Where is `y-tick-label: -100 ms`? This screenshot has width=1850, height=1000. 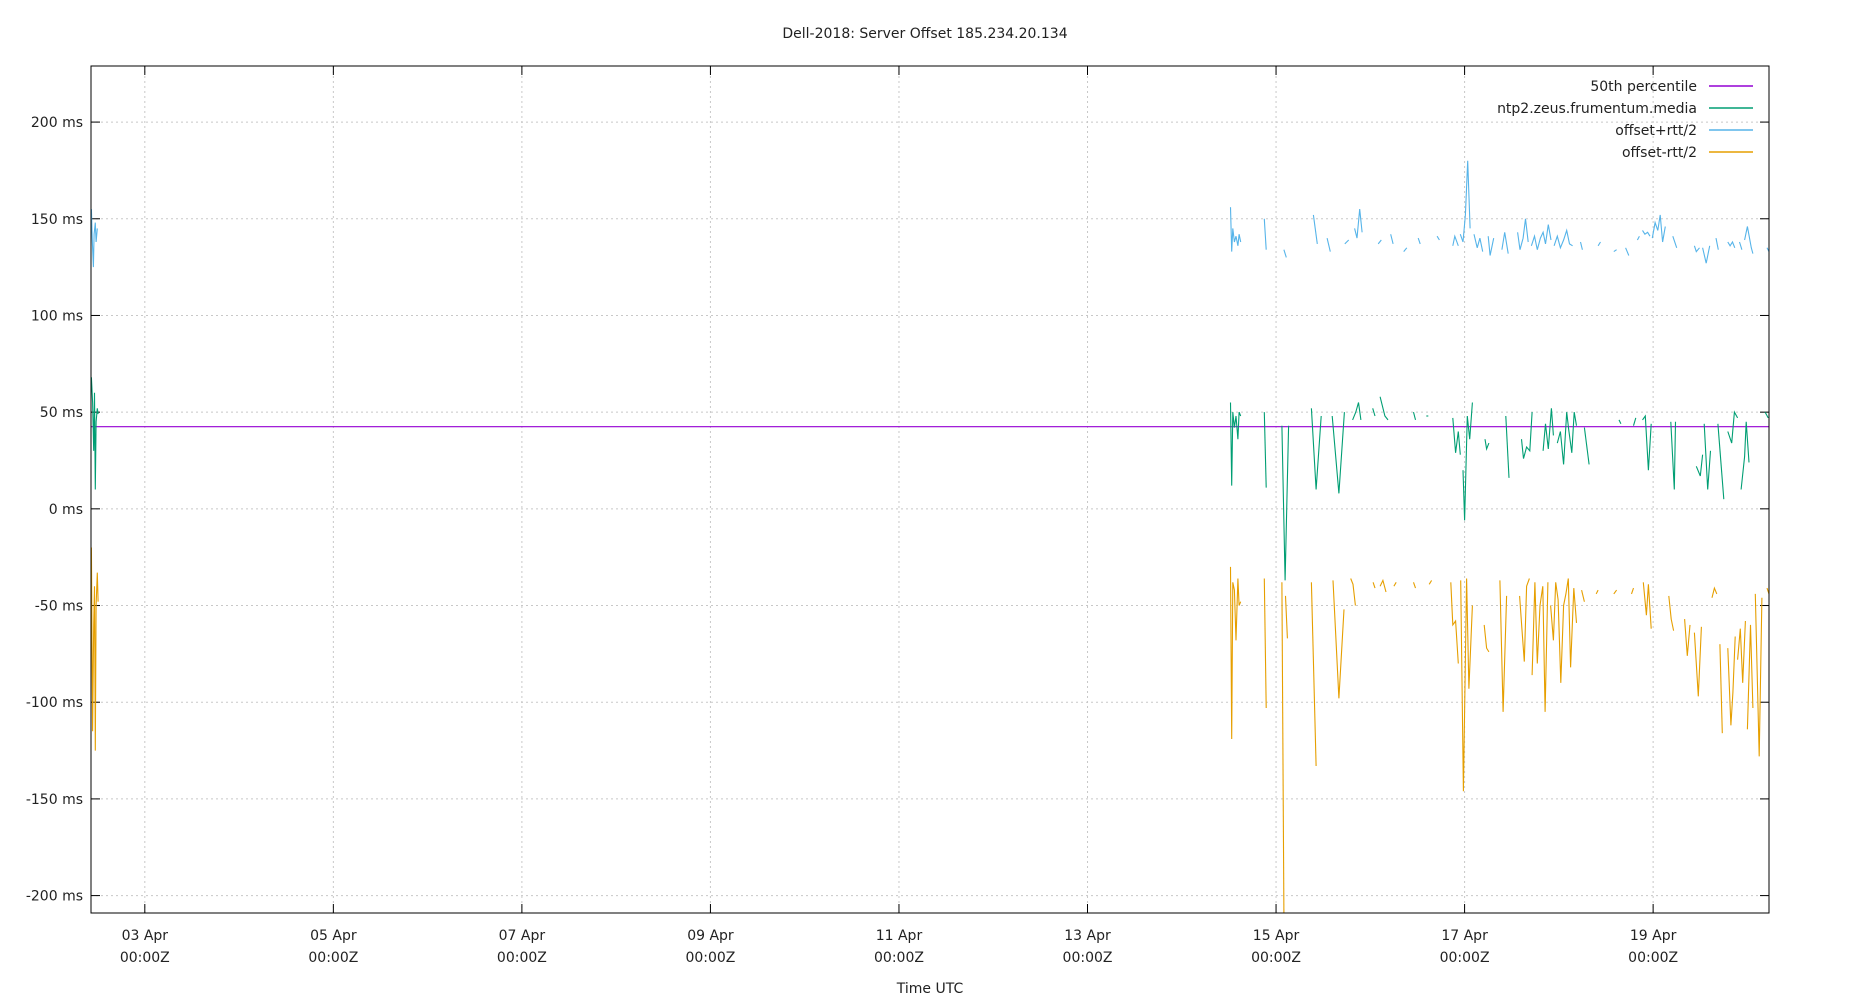 y-tick-label: -100 ms is located at coordinates (54, 703).